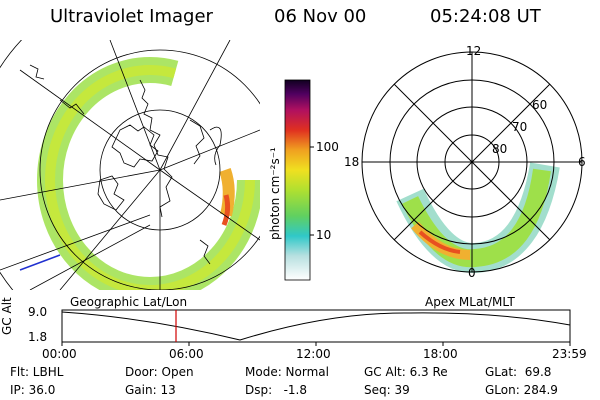  I want to click on altitude-ytick-max: 9.0, so click(38, 312).